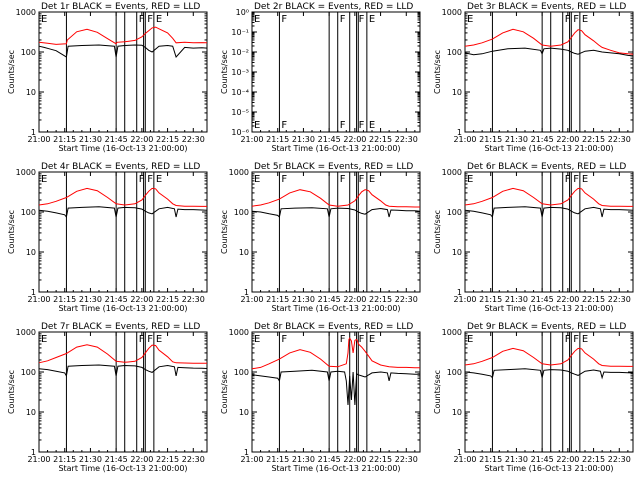  I want to click on chart-title: Det 7r BLACK = Events, RED = LLD, so click(120, 327).